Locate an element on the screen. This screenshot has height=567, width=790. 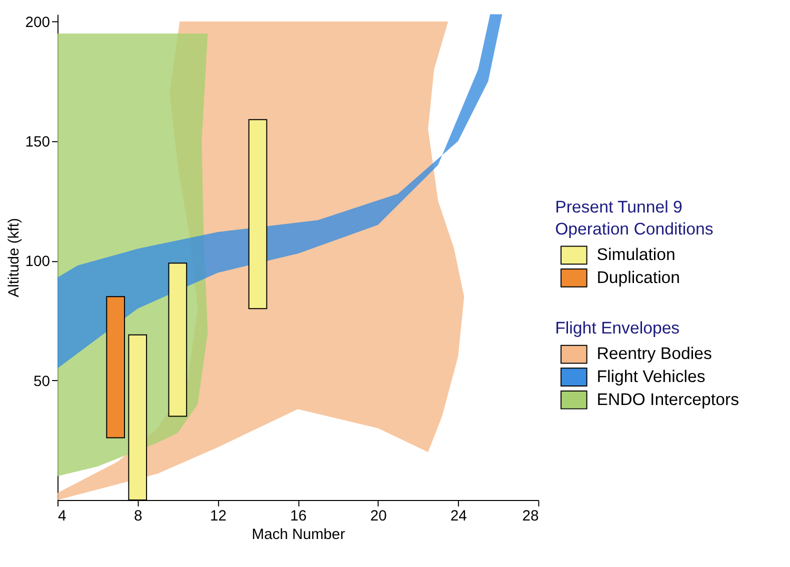
x-tick-label: 8 is located at coordinates (138, 516).